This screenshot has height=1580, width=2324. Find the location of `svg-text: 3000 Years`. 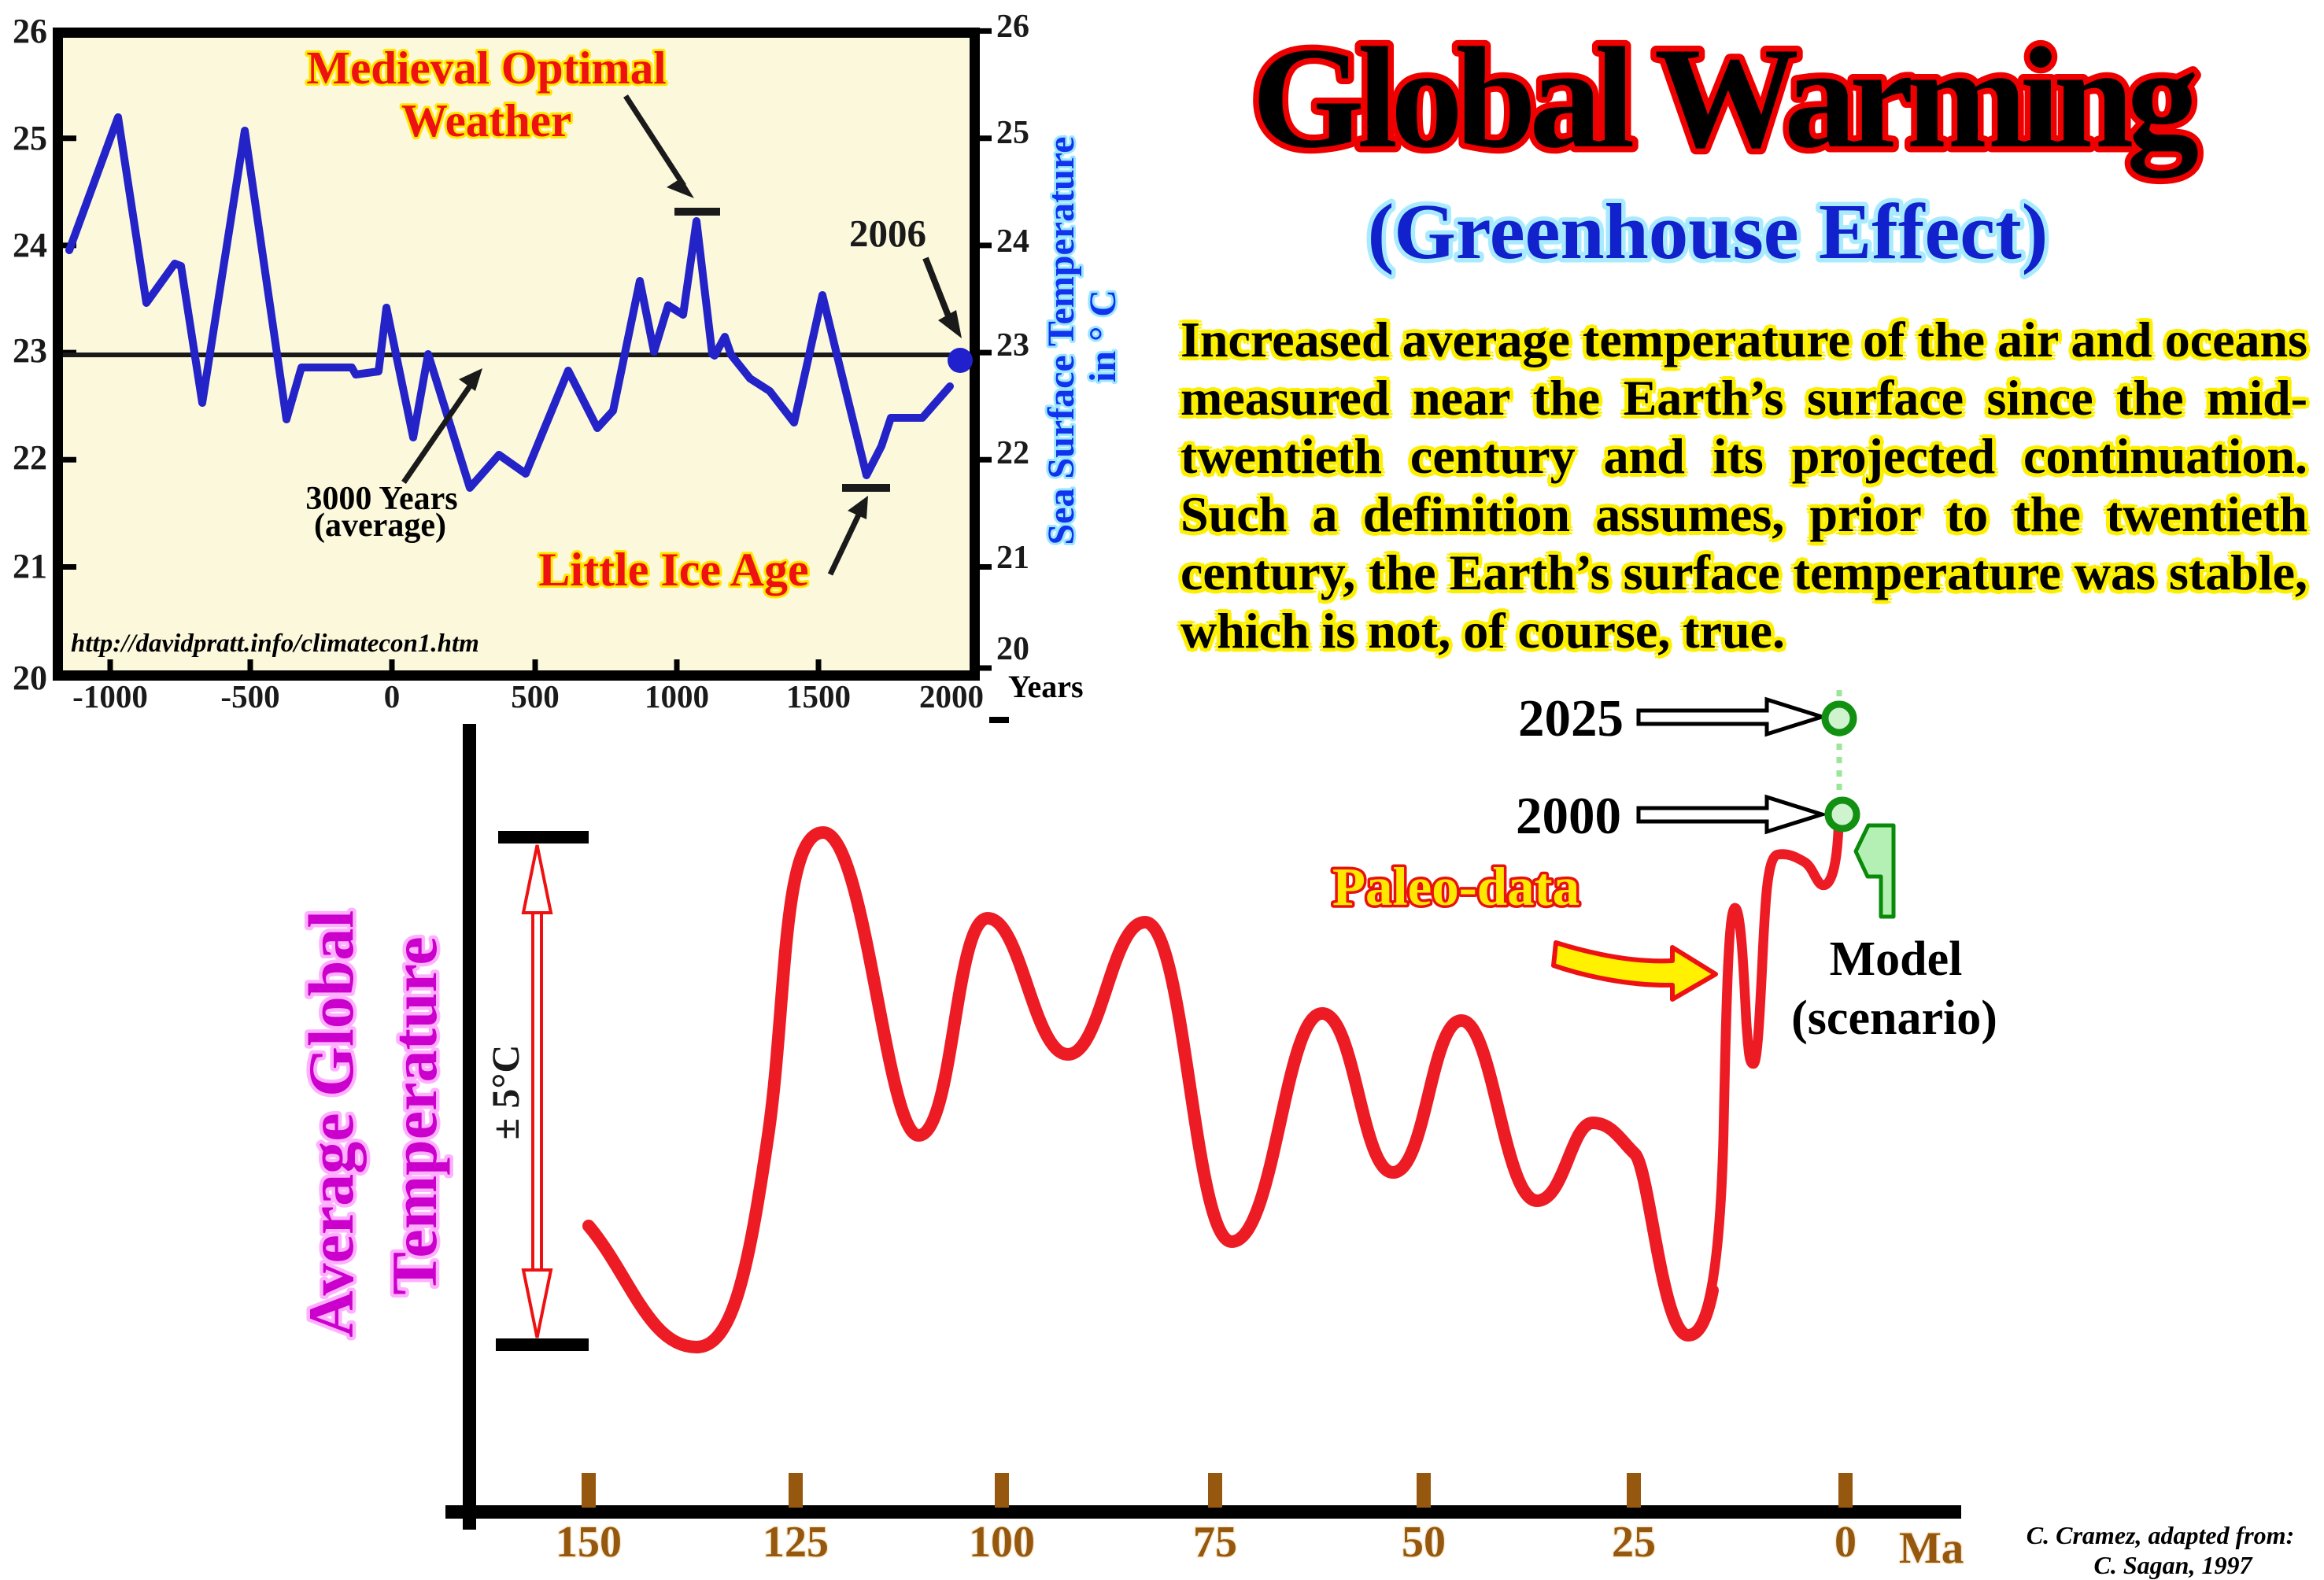

svg-text: 3000 Years is located at coordinates (381, 499).